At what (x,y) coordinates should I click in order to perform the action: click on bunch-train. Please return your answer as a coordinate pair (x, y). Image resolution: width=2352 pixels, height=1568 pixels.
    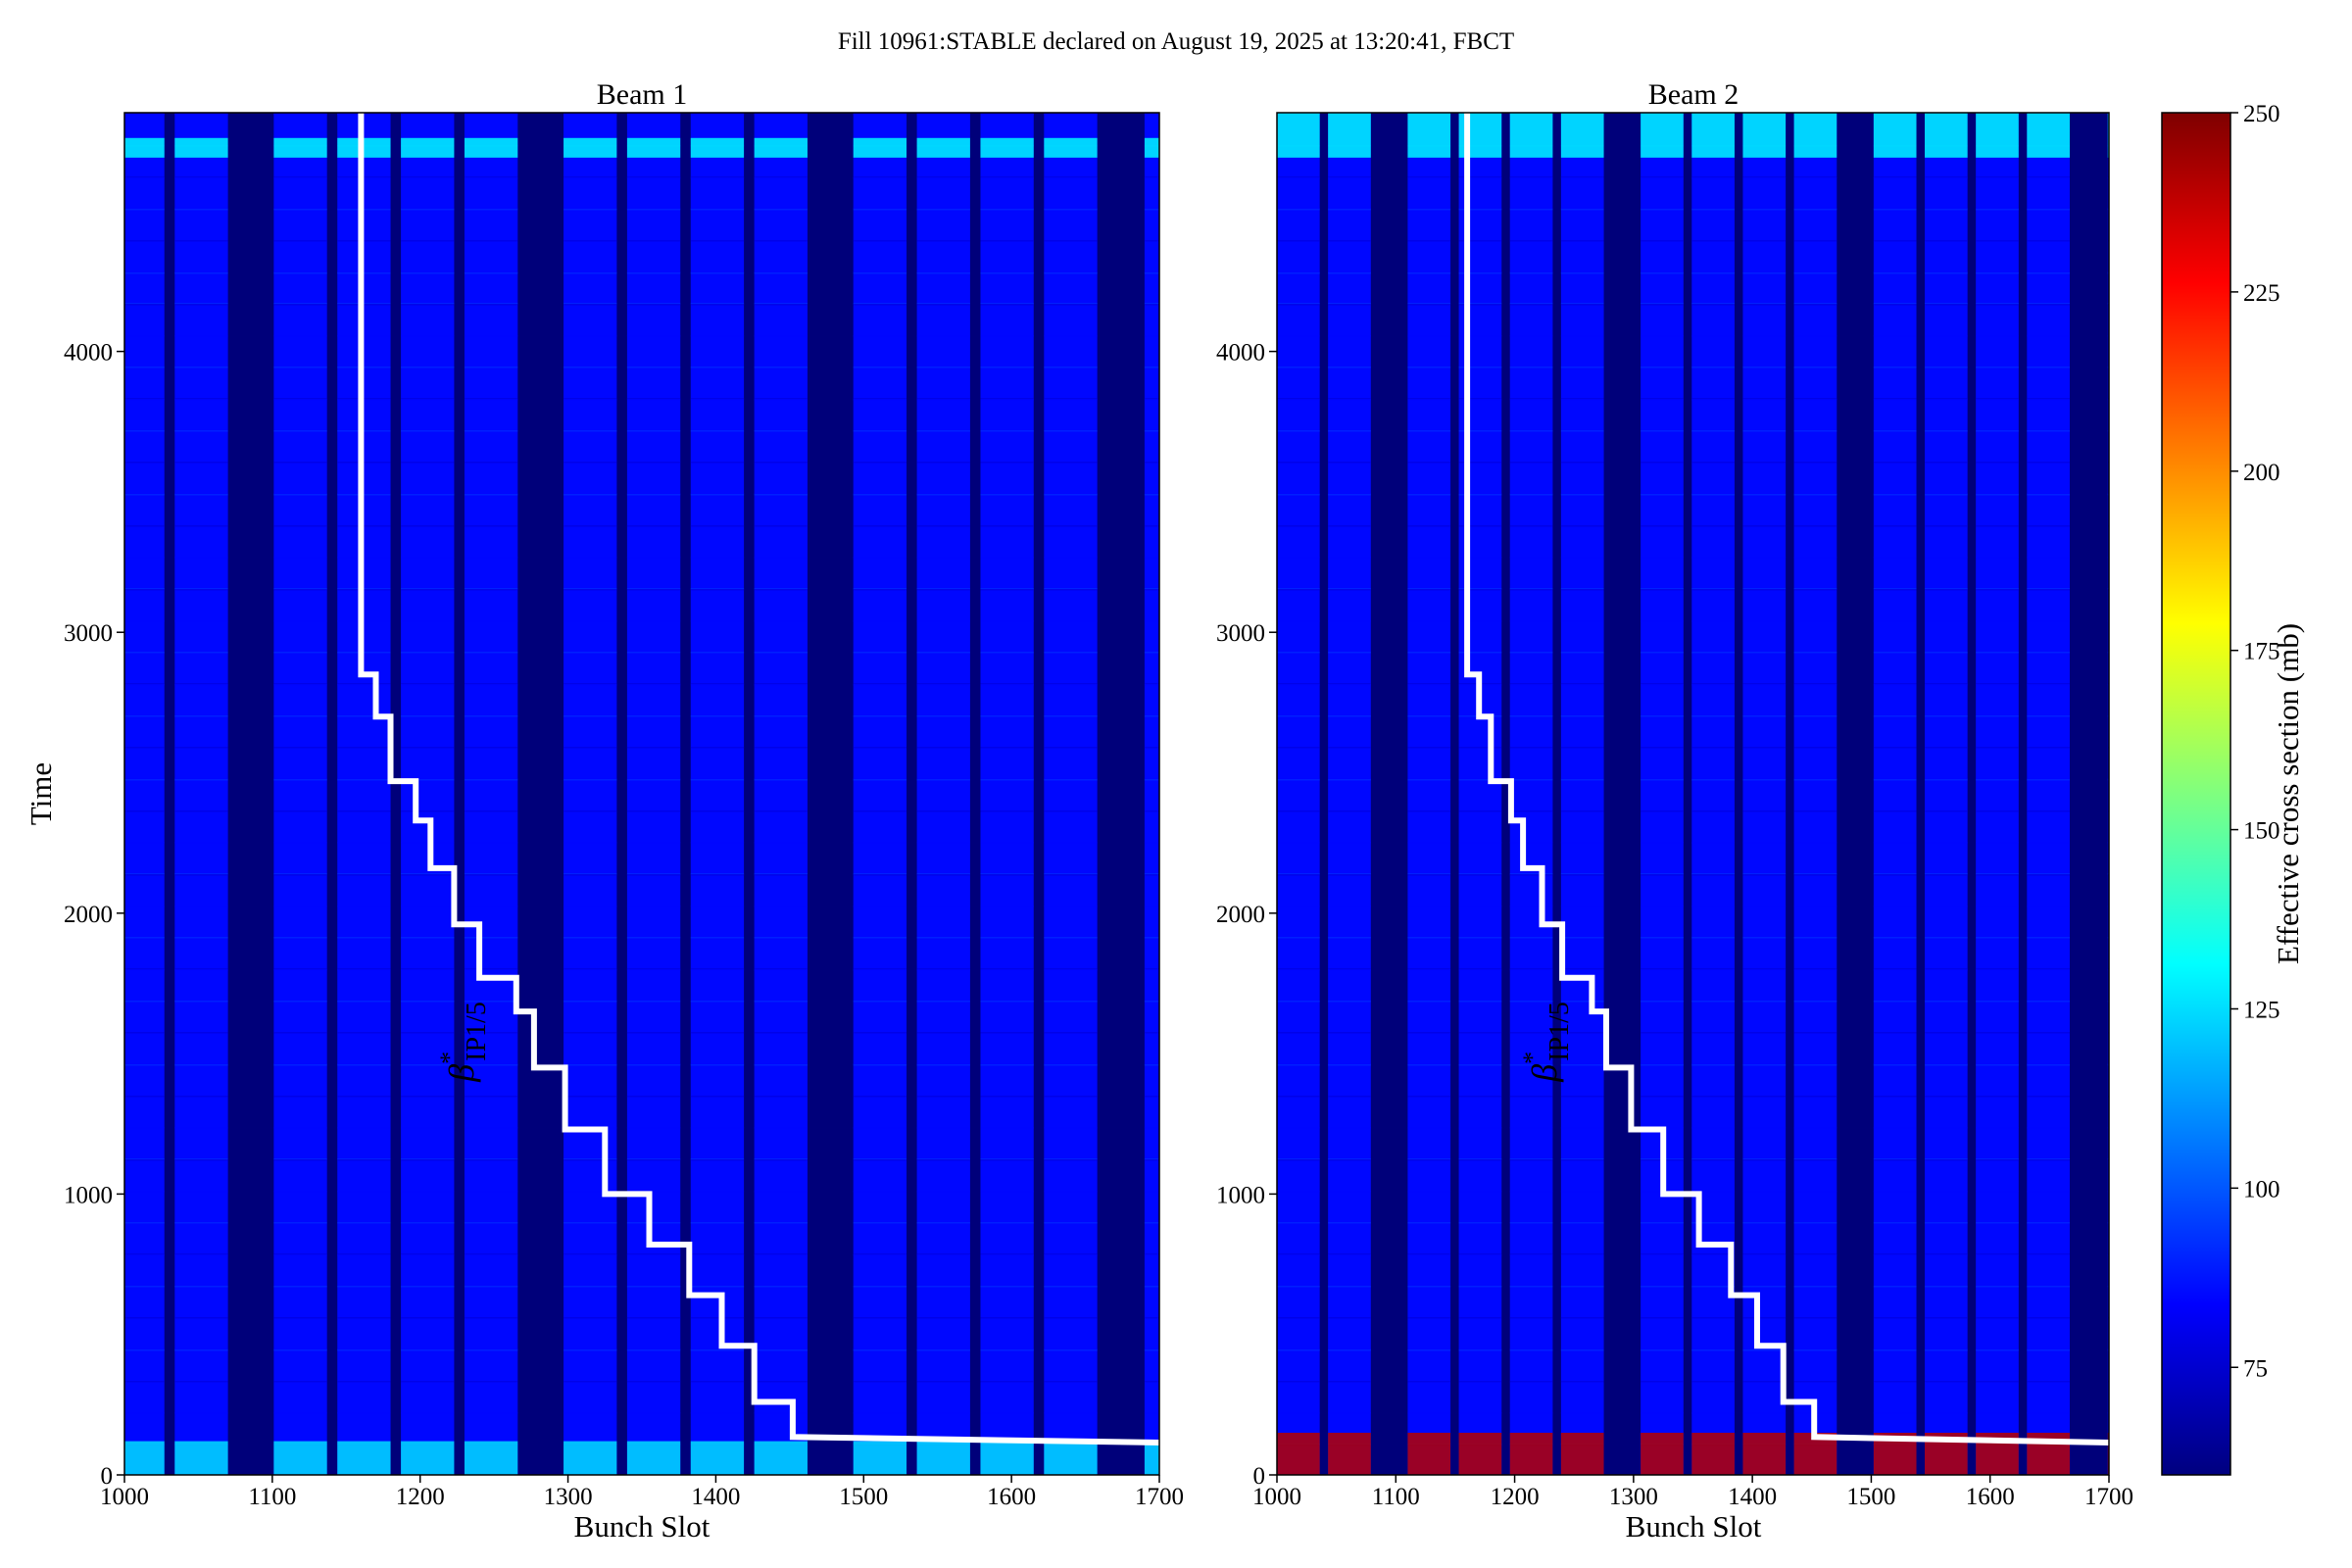
    Looking at the image, I should click on (1997, 794).